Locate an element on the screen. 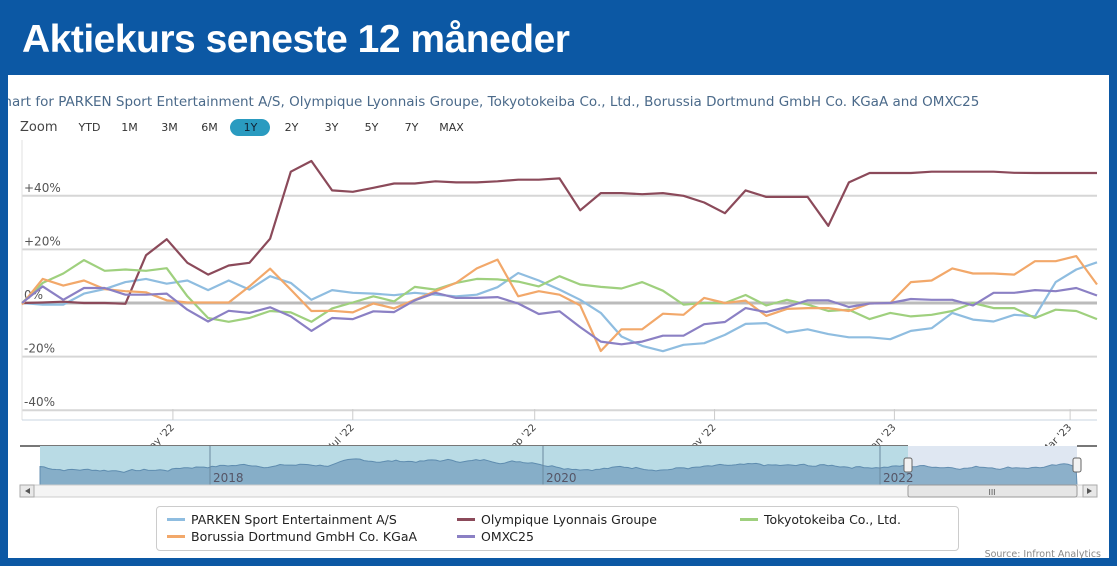 The image size is (1117, 566). scrollbar-thumb is located at coordinates (992, 491).